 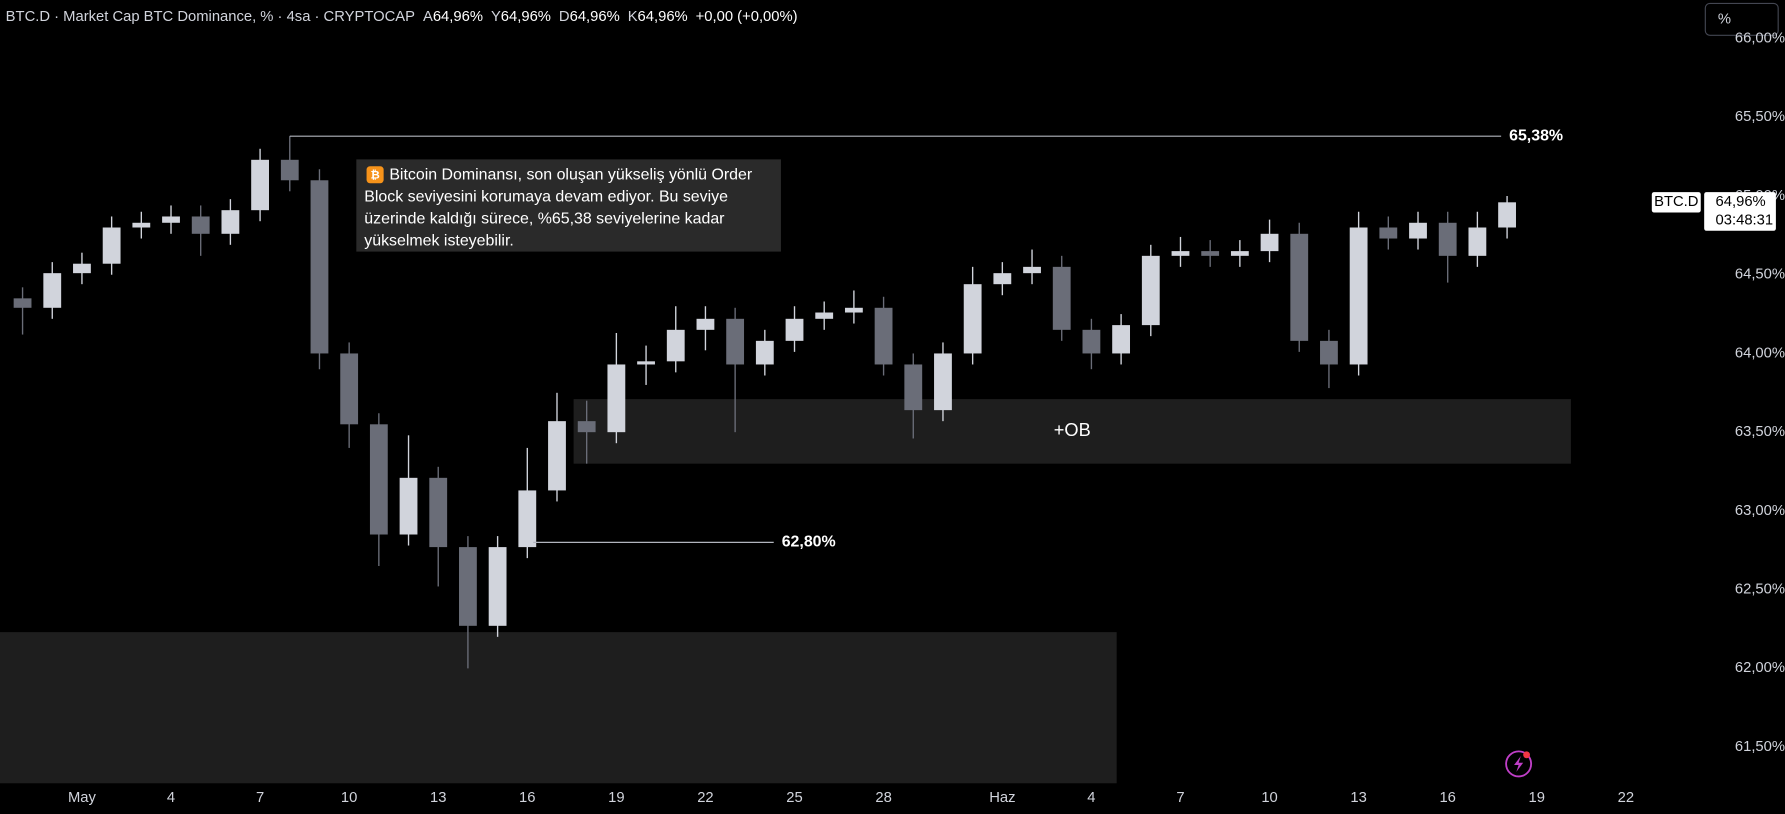 What do you see at coordinates (496, 17) in the screenshot?
I see `ohlc-label: Y` at bounding box center [496, 17].